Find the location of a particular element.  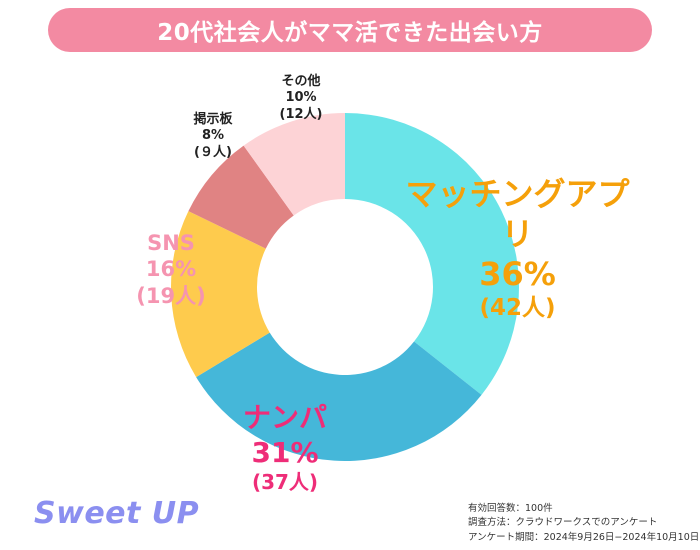

title-banner: 20代社会人がママ活できた出会い方 is located at coordinates (350, 30).